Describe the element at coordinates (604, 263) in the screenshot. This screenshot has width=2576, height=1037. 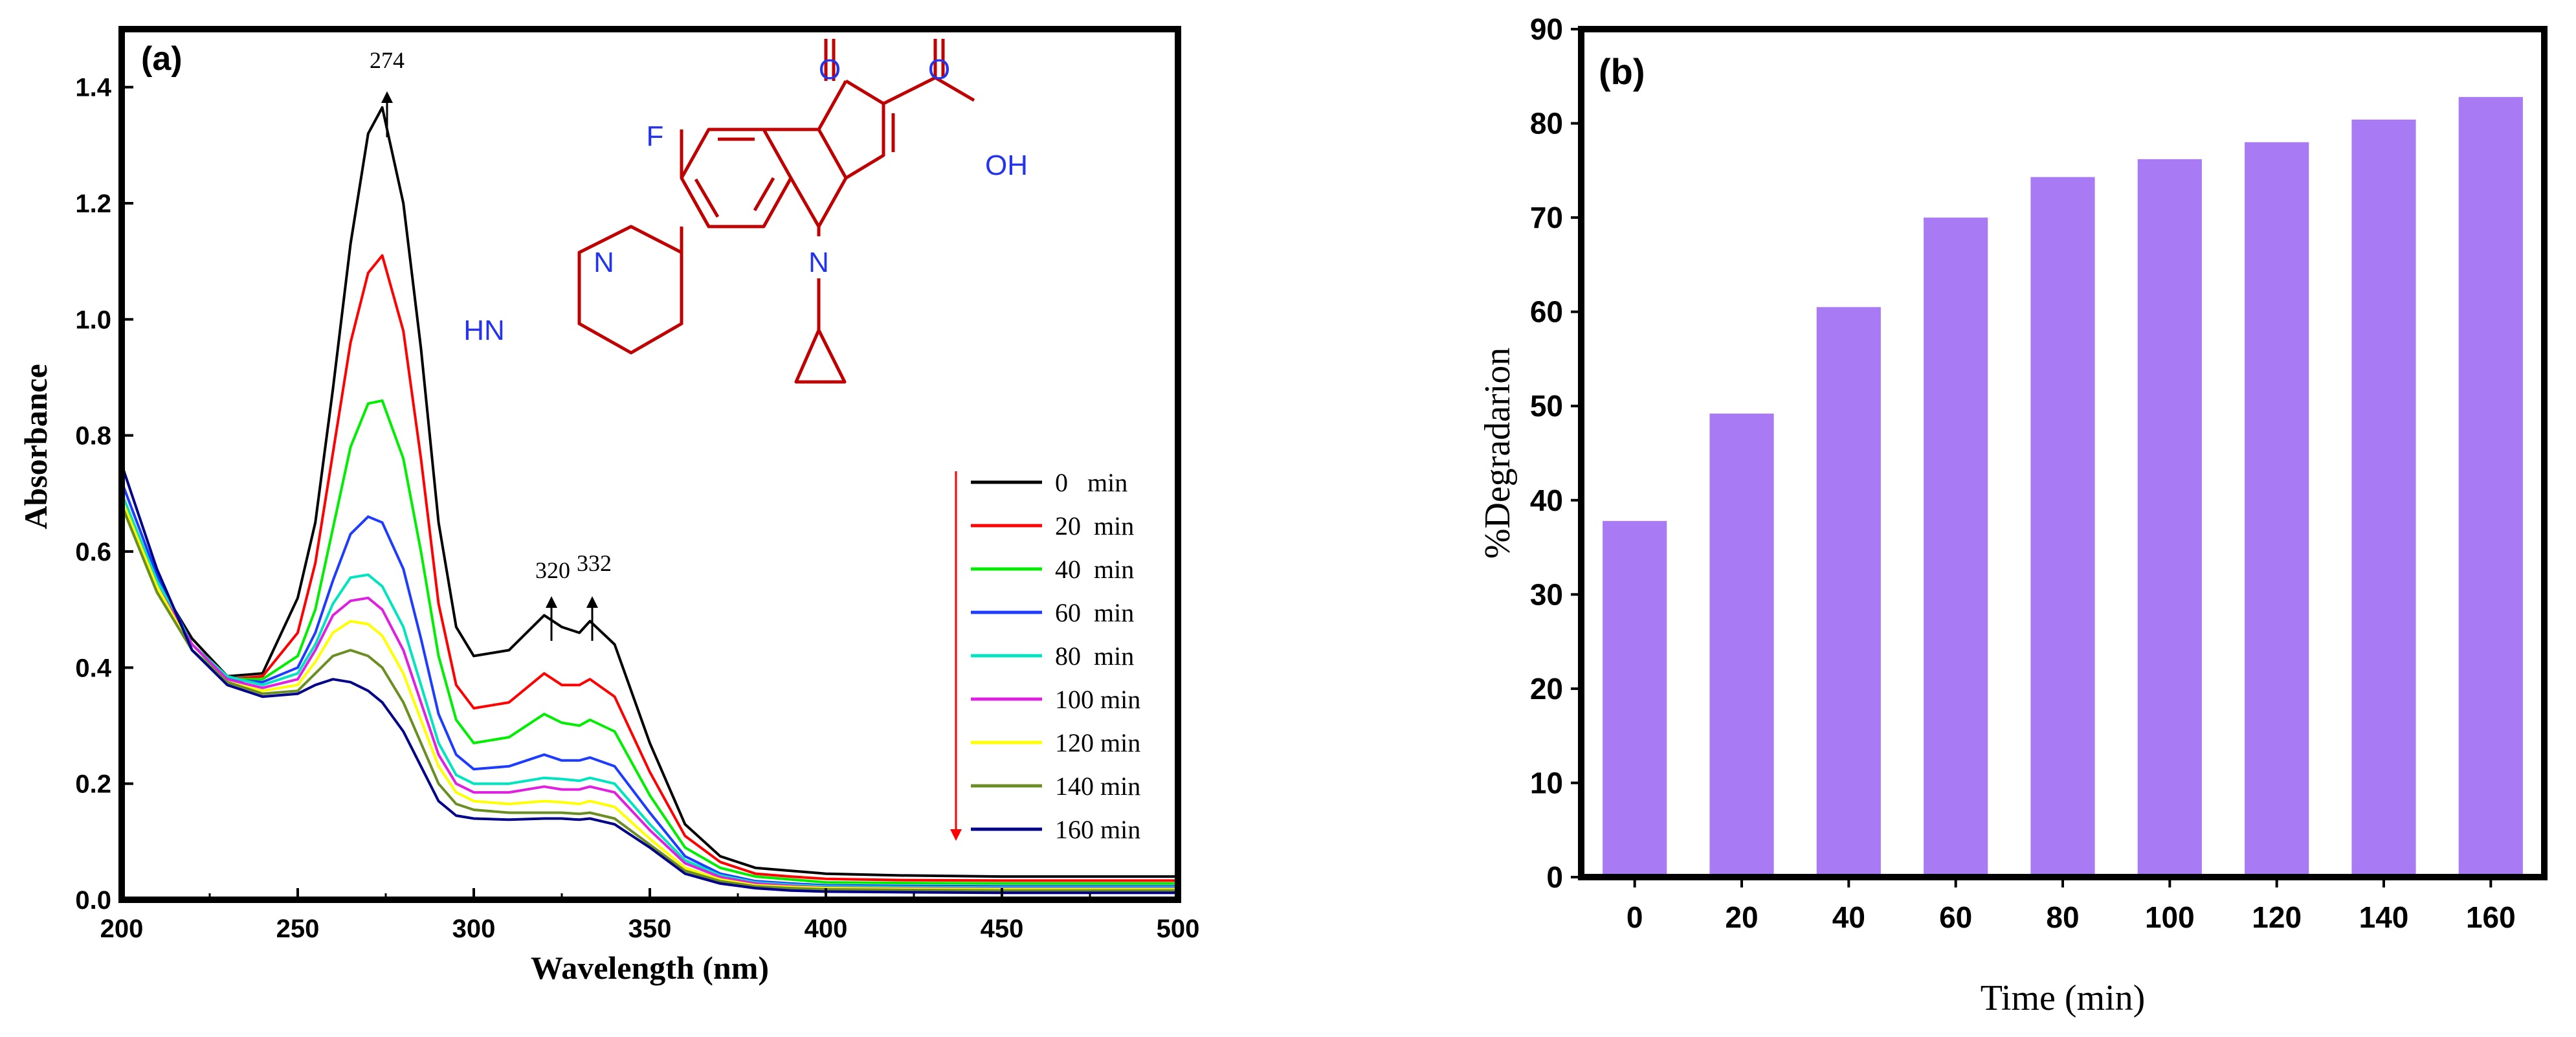
I see `atom-n-piperazine: N` at that location.